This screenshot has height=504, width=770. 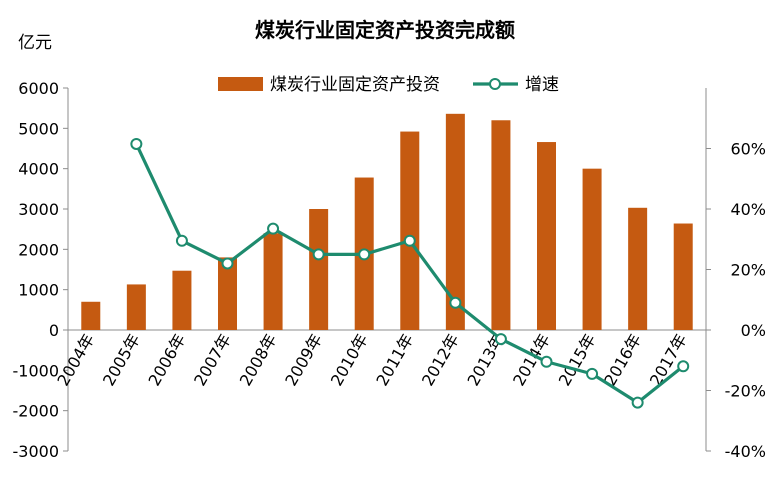 What do you see at coordinates (36, 370) in the screenshot?
I see `y-left-tick-label: -1000` at bounding box center [36, 370].